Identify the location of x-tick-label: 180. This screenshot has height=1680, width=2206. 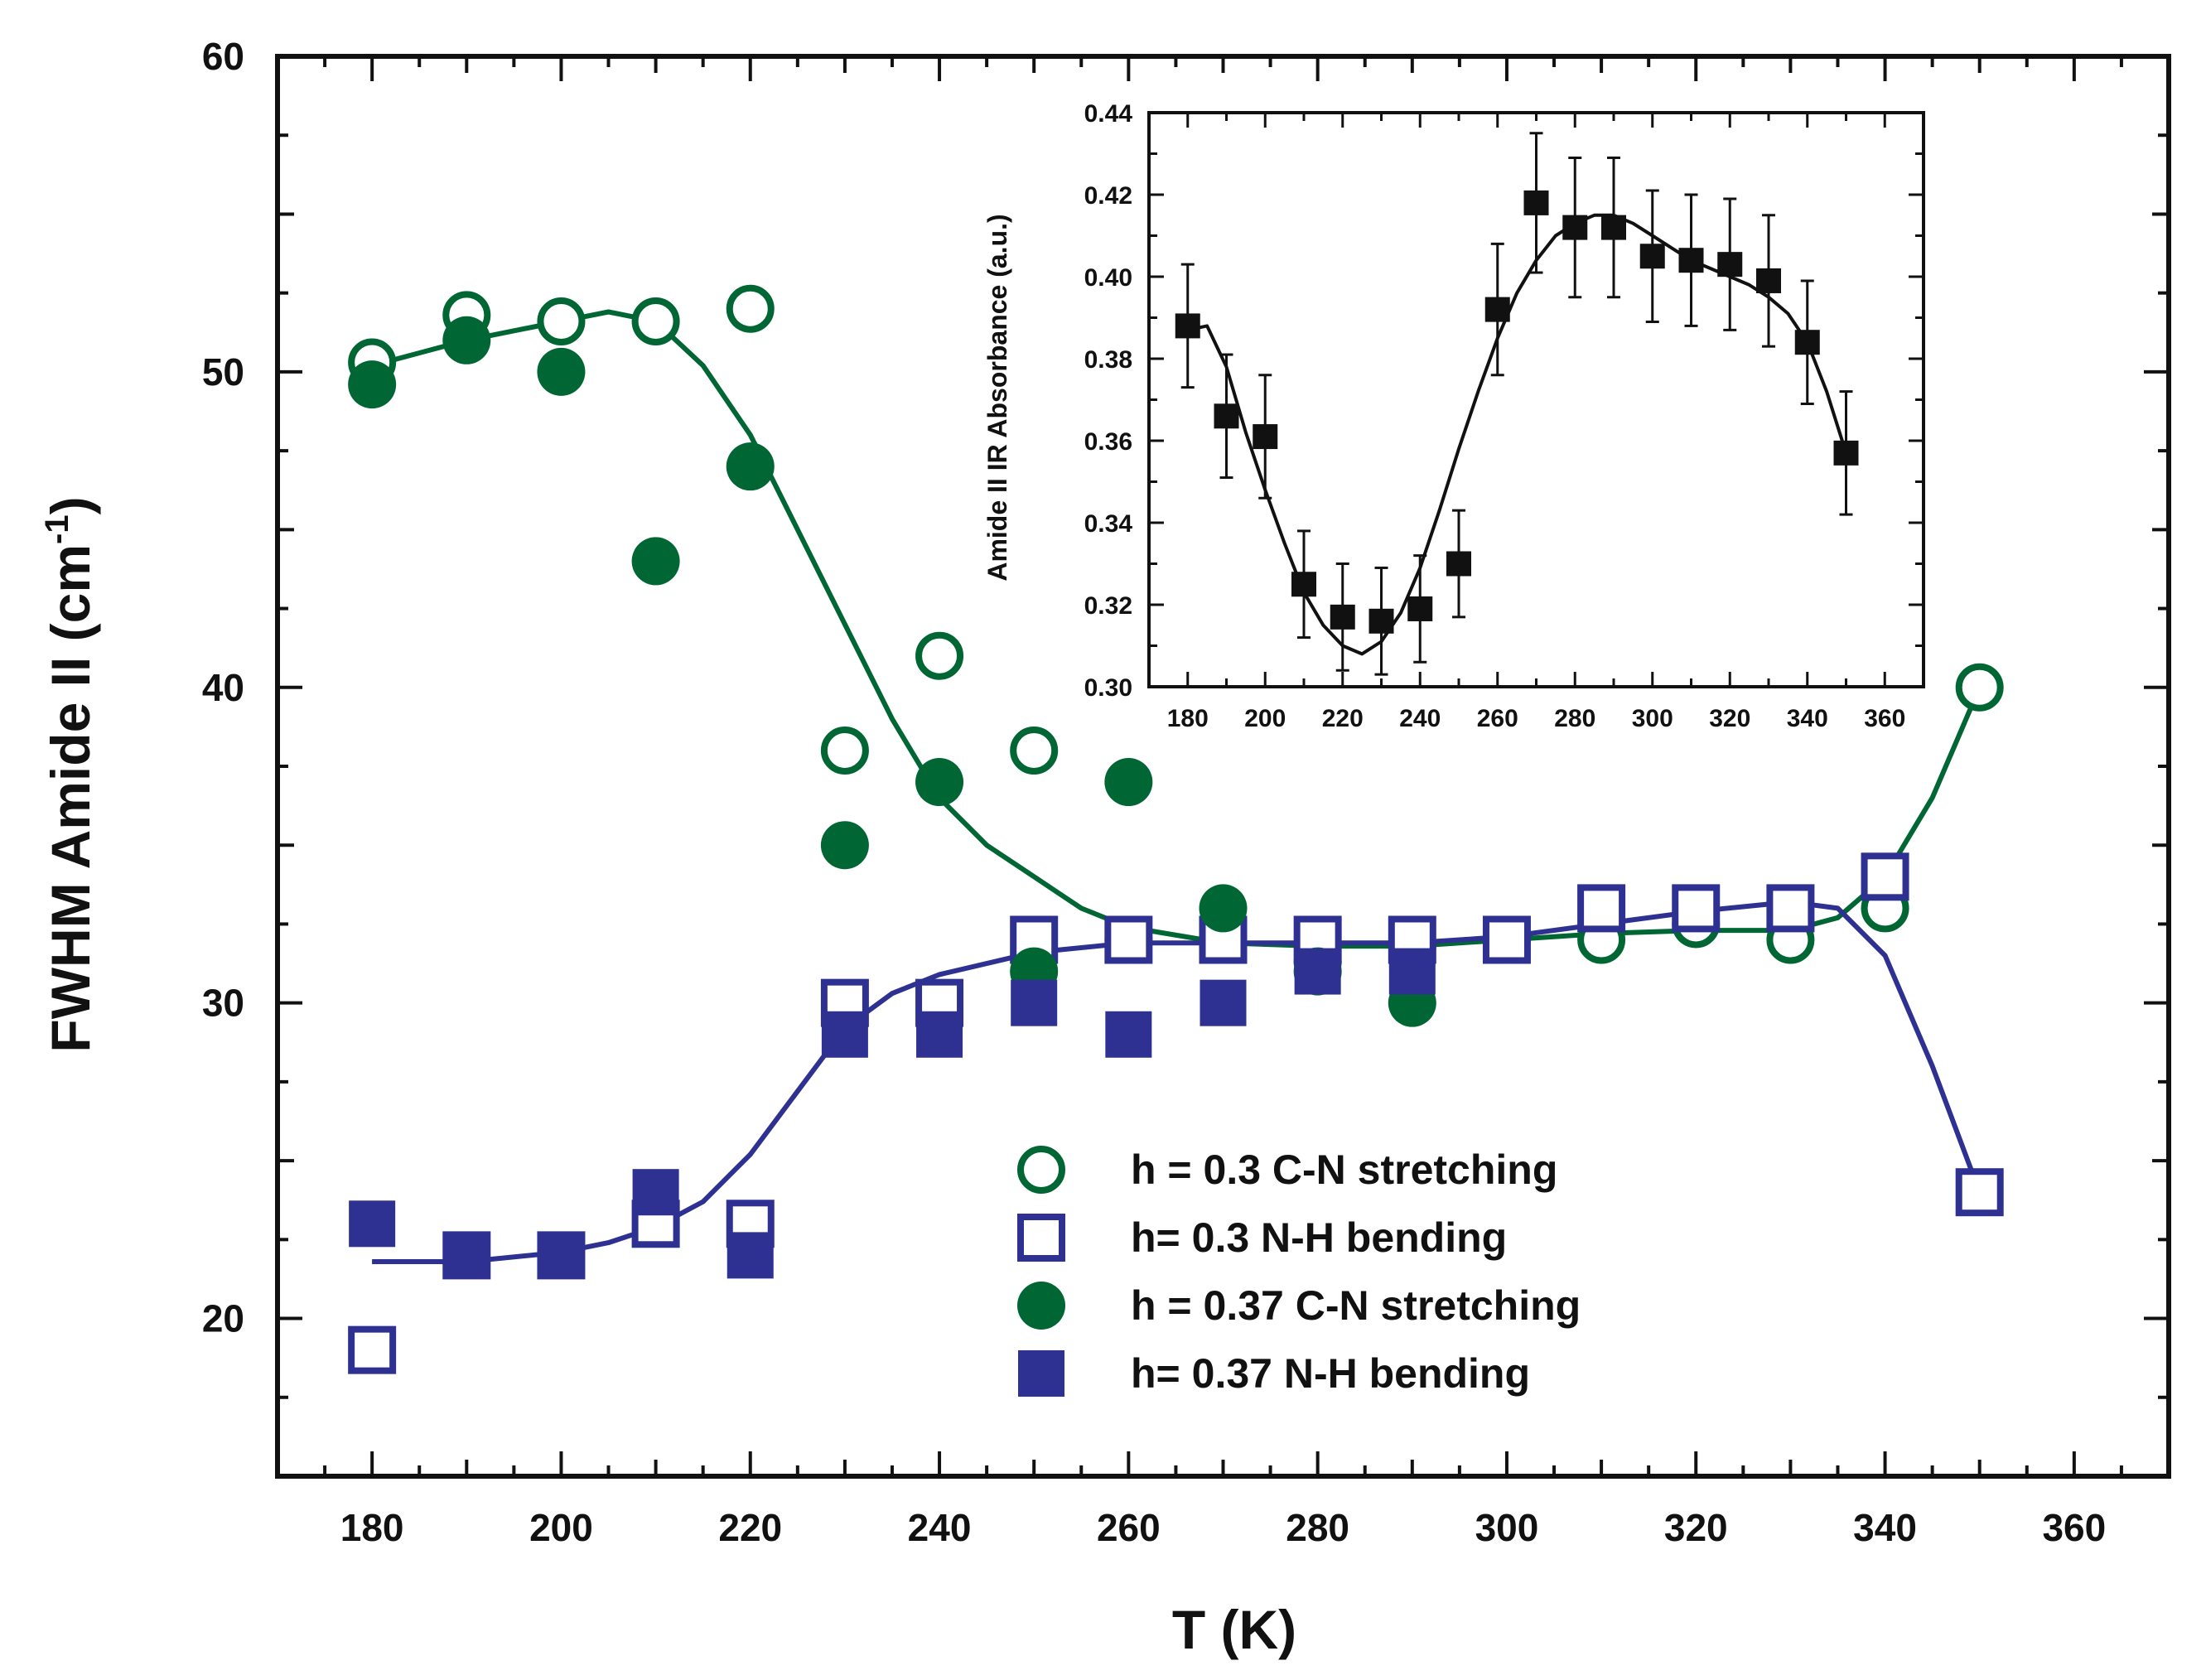
(372, 1527).